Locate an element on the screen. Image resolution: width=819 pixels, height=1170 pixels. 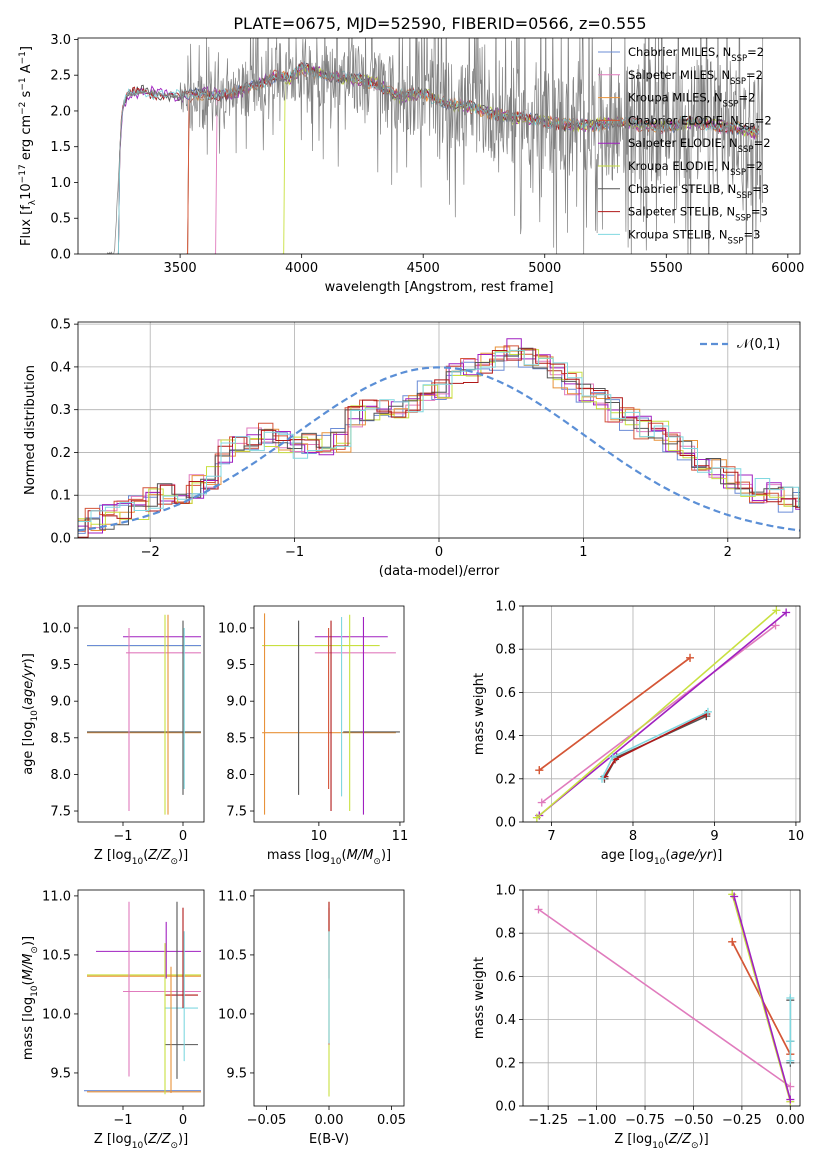
weight-vs-age-y-tick-label: 1.0 is located at coordinates (505, 607).